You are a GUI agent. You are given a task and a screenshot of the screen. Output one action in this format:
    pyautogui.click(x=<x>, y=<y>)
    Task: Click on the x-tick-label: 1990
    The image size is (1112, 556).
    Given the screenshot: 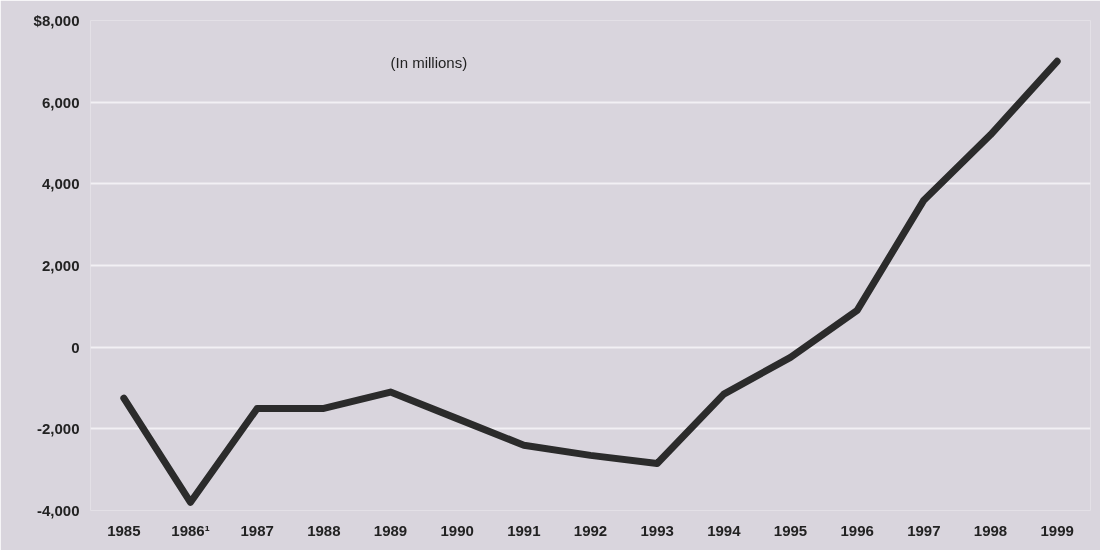 What is the action you would take?
    pyautogui.click(x=457, y=530)
    